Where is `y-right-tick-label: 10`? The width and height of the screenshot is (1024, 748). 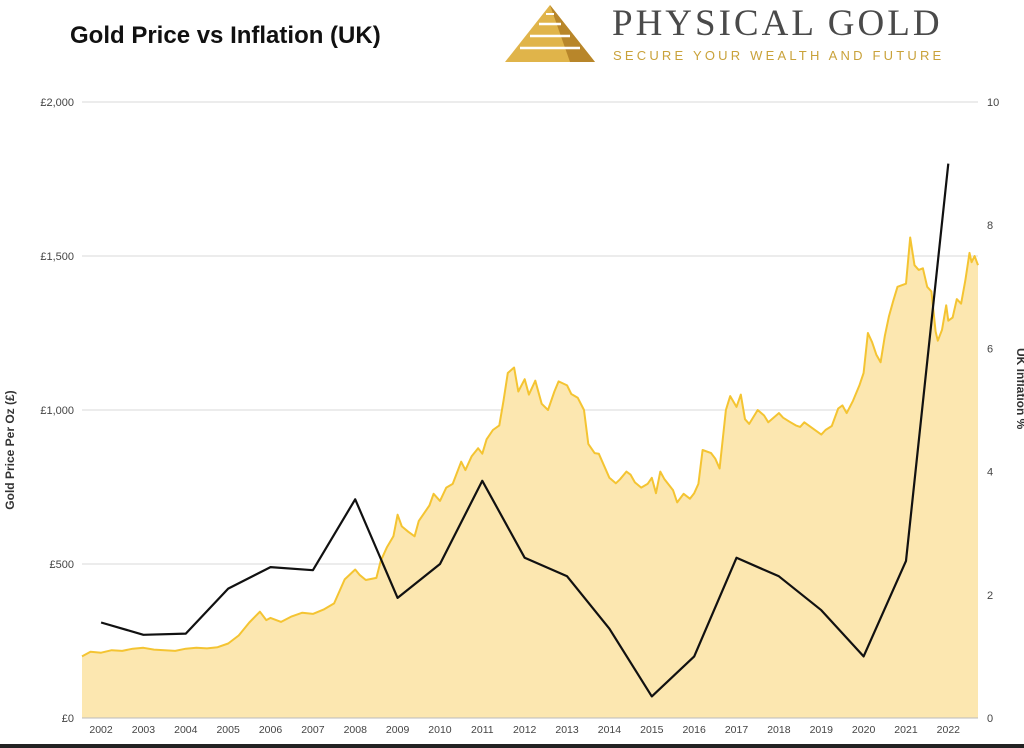 y-right-tick-label: 10 is located at coordinates (993, 103).